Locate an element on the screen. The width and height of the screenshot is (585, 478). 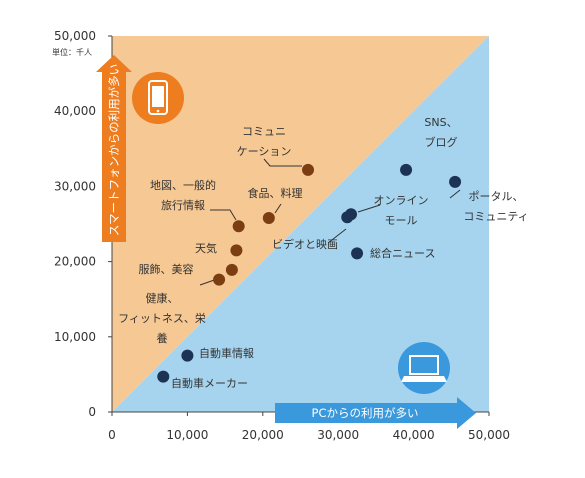
point-label: ケーション is located at coordinates (264, 151).